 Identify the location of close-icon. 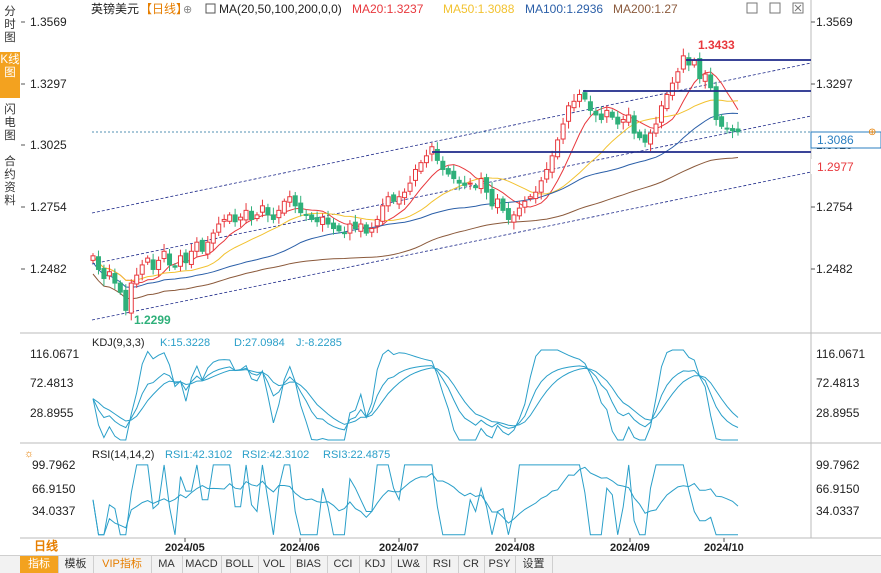
(798, 8).